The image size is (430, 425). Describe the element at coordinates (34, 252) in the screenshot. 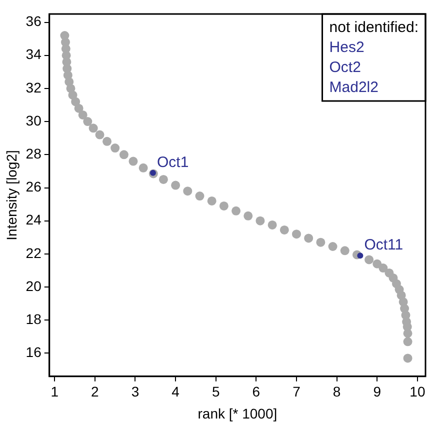

I see `y-tick-label: 22` at that location.